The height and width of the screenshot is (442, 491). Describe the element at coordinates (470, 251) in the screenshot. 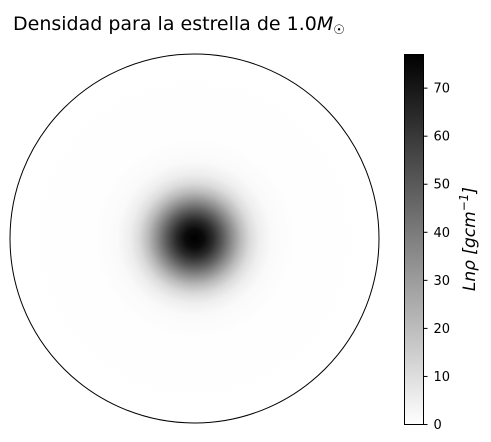

I see `colorbar-label-main: Lnρ [gcm` at that location.